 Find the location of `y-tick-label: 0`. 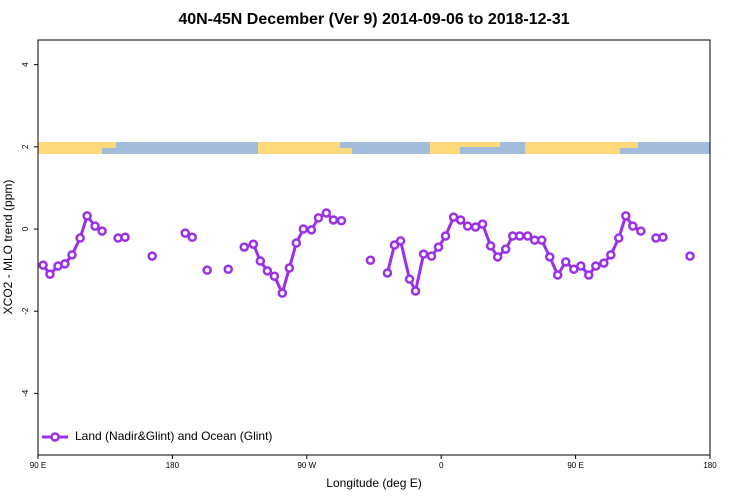

y-tick-label: 0 is located at coordinates (25, 228).